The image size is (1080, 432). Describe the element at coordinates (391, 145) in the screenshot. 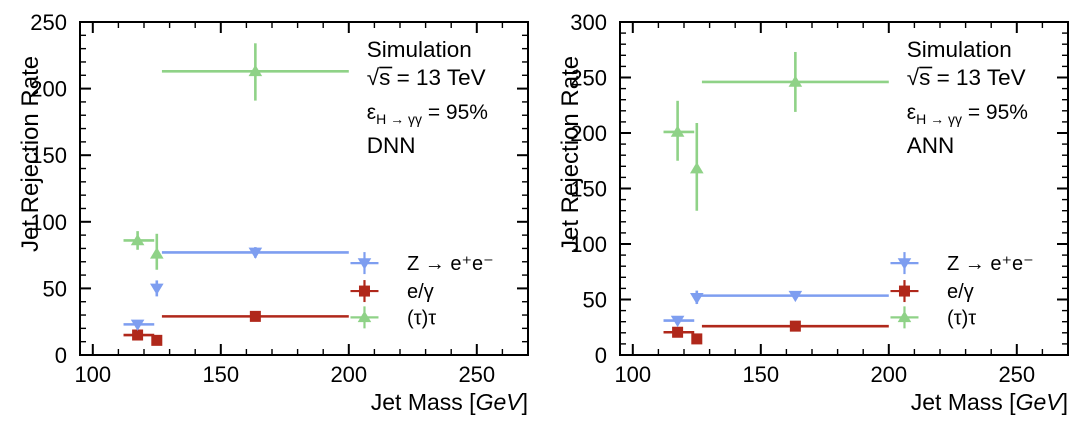

I see `annotation-model: DNN` at that location.